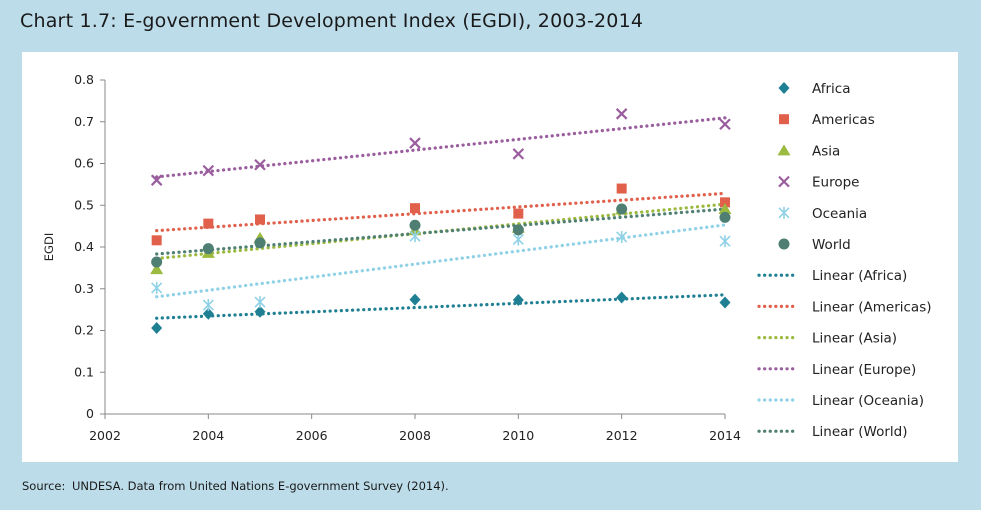  I want to click on x-tick-label: 2008, so click(415, 435).